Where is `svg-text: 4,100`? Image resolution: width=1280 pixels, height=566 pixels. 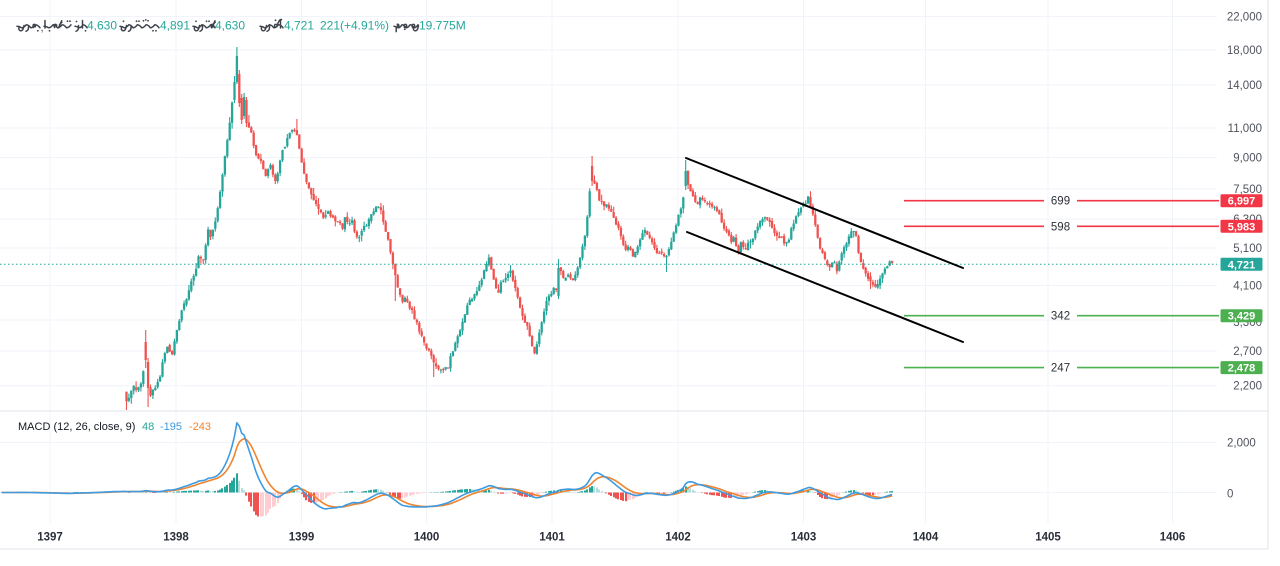 svg-text: 4,100 is located at coordinates (1247, 287).